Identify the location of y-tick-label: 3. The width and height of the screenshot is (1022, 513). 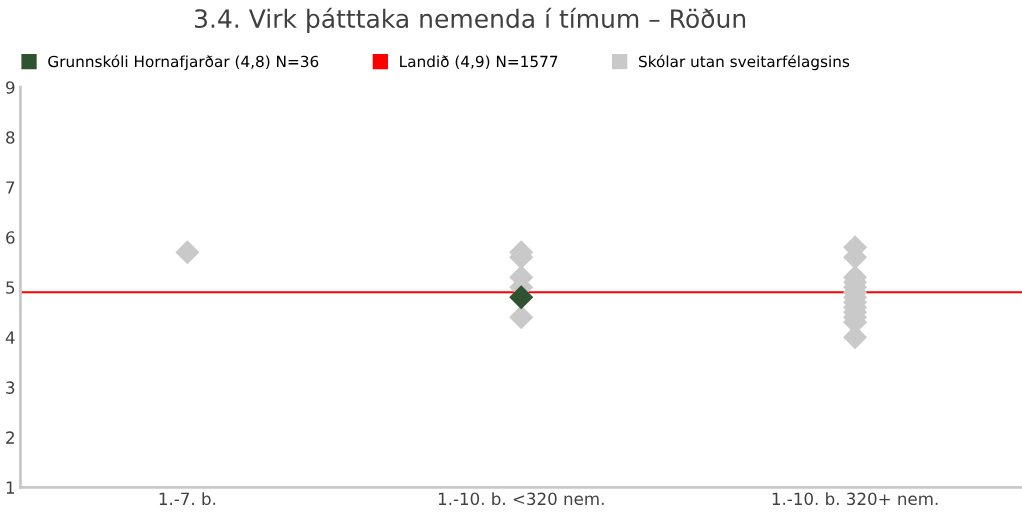
(10, 387).